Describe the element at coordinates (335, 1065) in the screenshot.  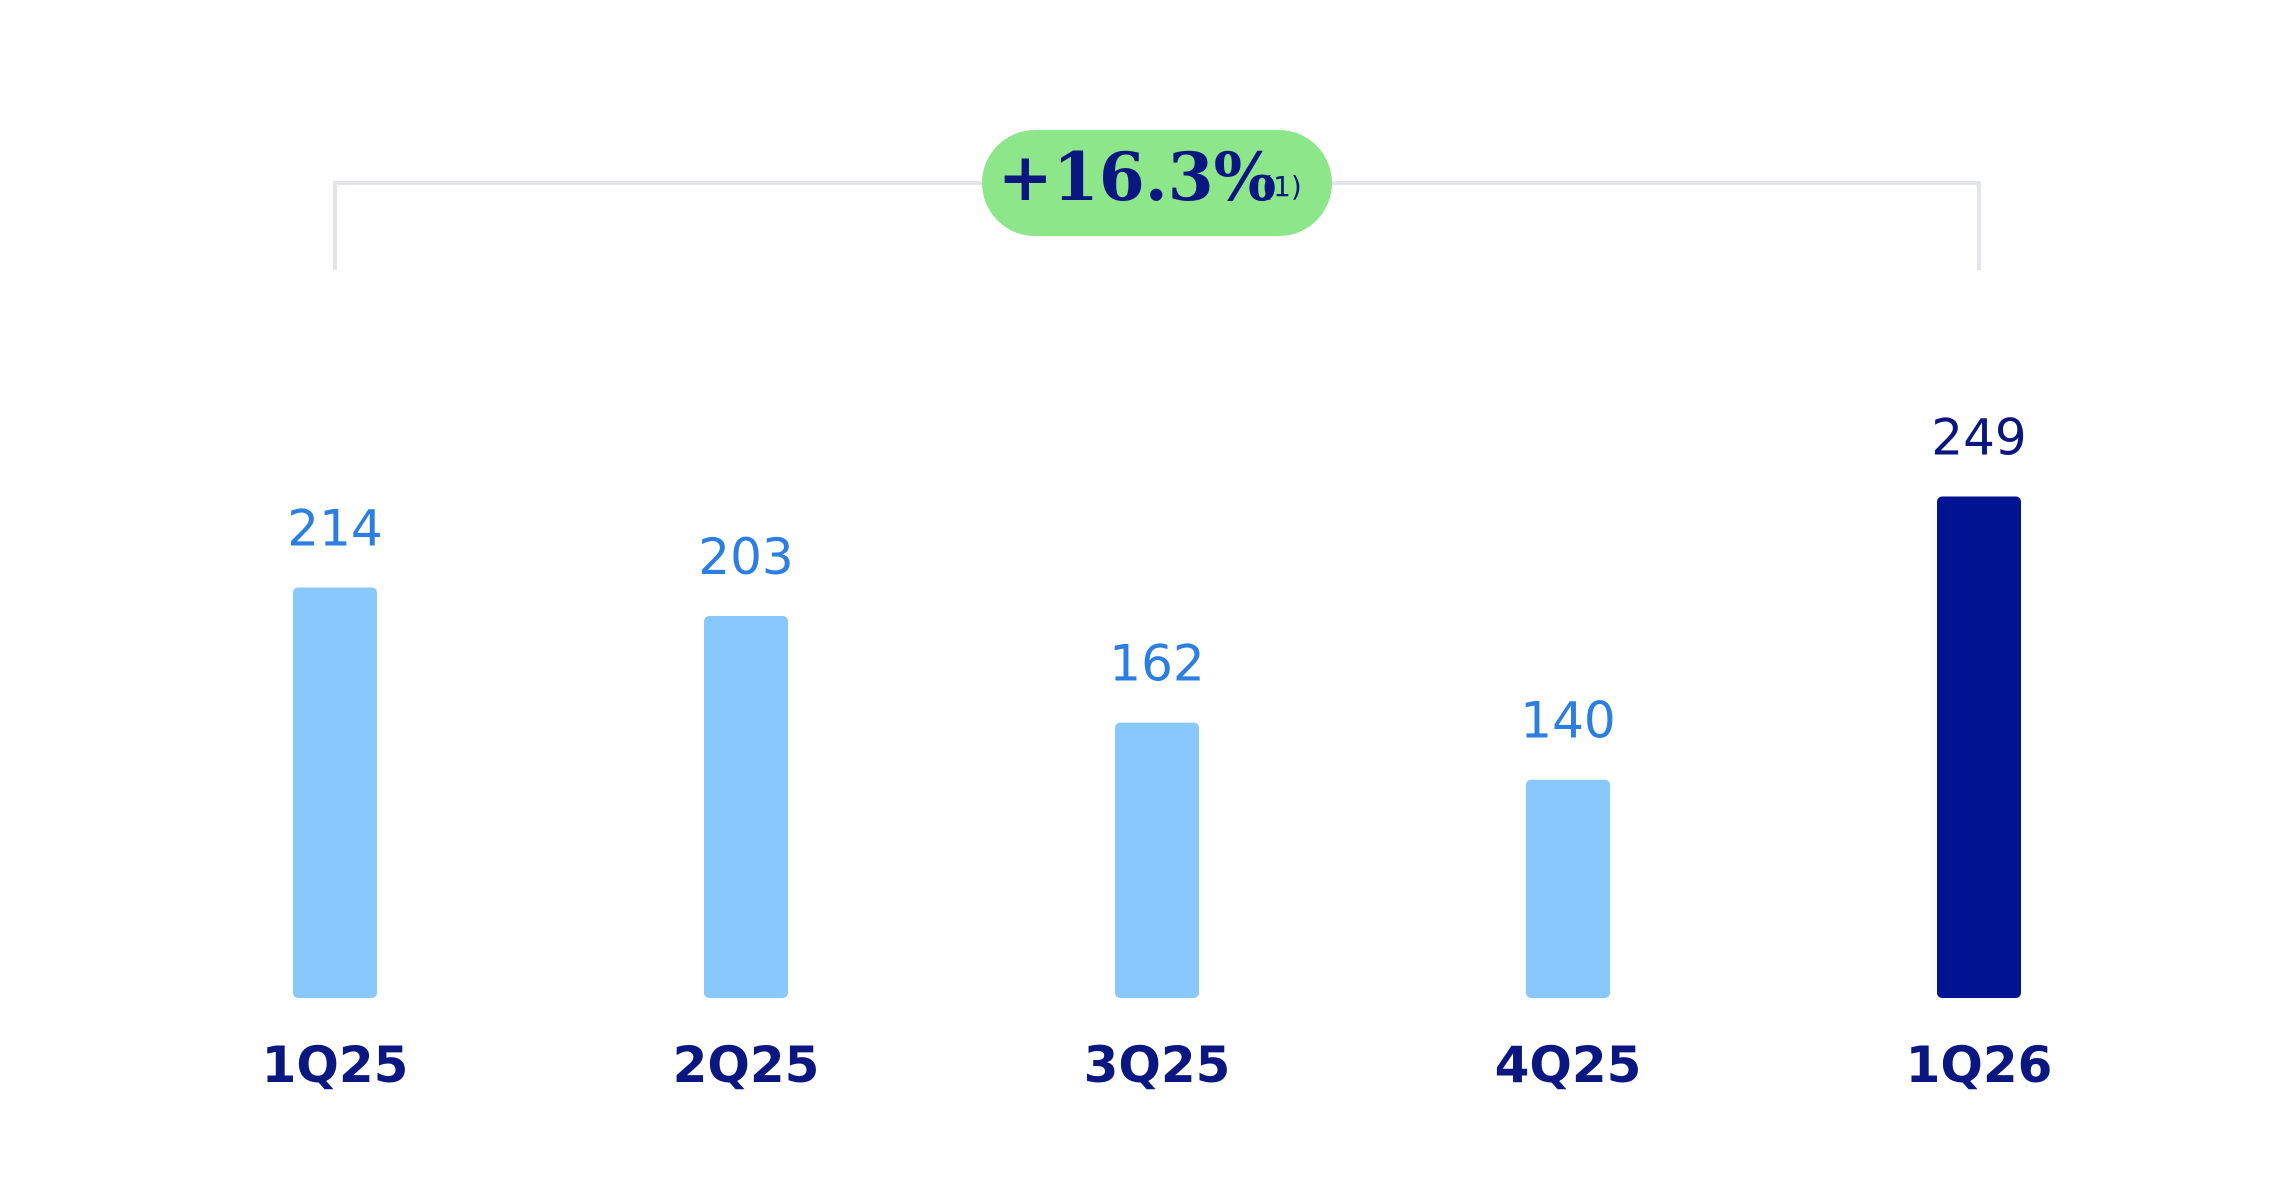
I see `x-tick-label: 1Q25` at that location.